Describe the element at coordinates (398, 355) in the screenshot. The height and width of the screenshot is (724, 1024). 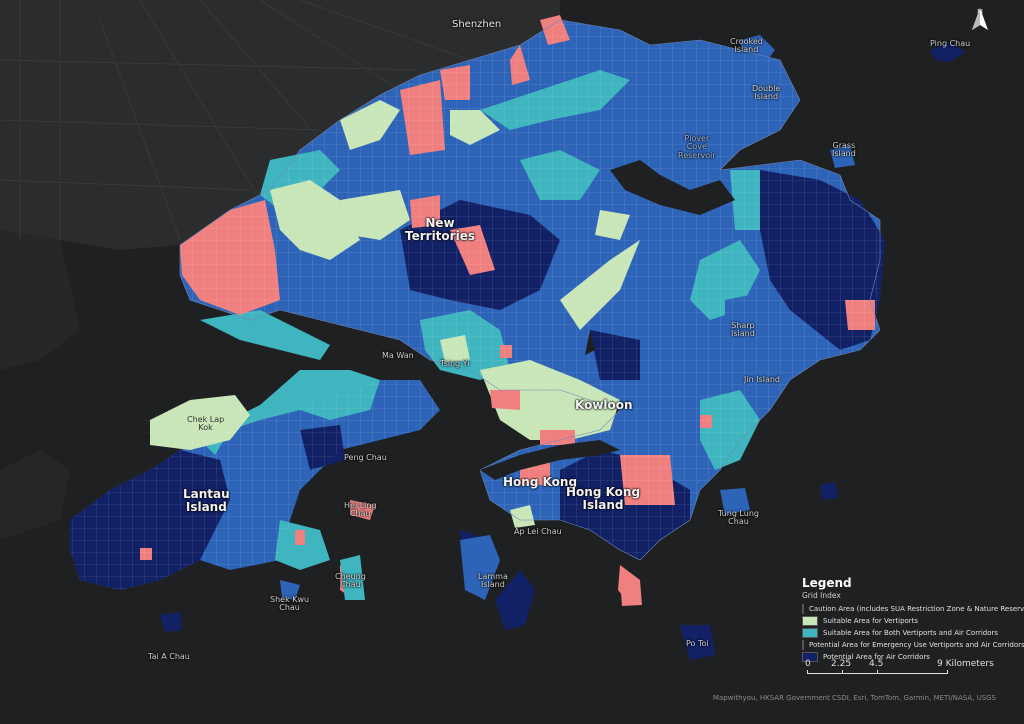
I see `label-ma-wan: Ma Wan` at that location.